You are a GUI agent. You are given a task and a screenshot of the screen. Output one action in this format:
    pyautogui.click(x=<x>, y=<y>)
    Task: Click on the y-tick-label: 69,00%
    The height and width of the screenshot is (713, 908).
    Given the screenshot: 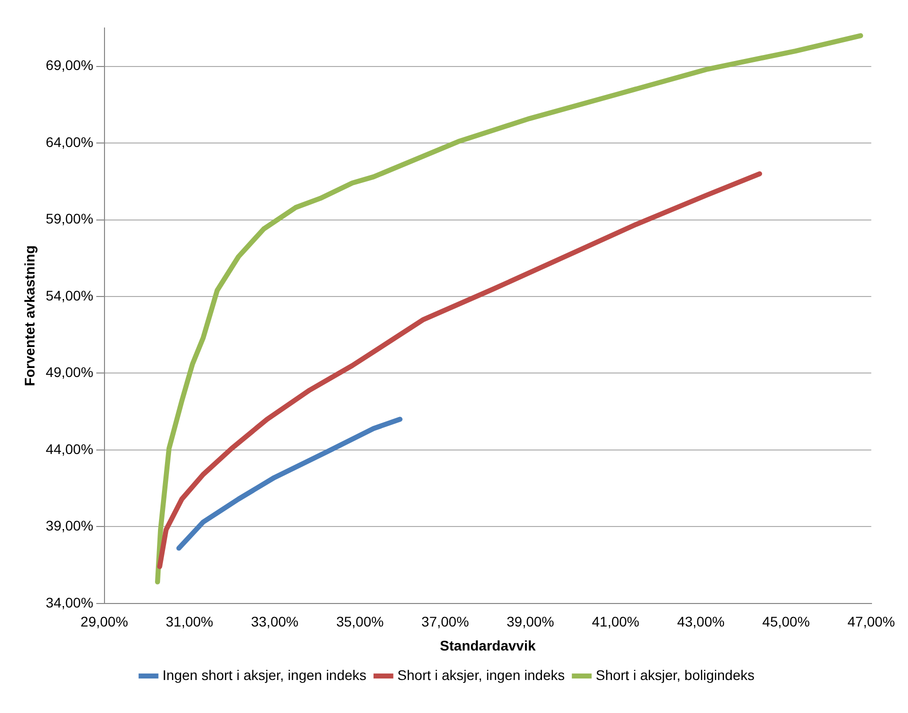 What is the action you would take?
    pyautogui.click(x=70, y=65)
    